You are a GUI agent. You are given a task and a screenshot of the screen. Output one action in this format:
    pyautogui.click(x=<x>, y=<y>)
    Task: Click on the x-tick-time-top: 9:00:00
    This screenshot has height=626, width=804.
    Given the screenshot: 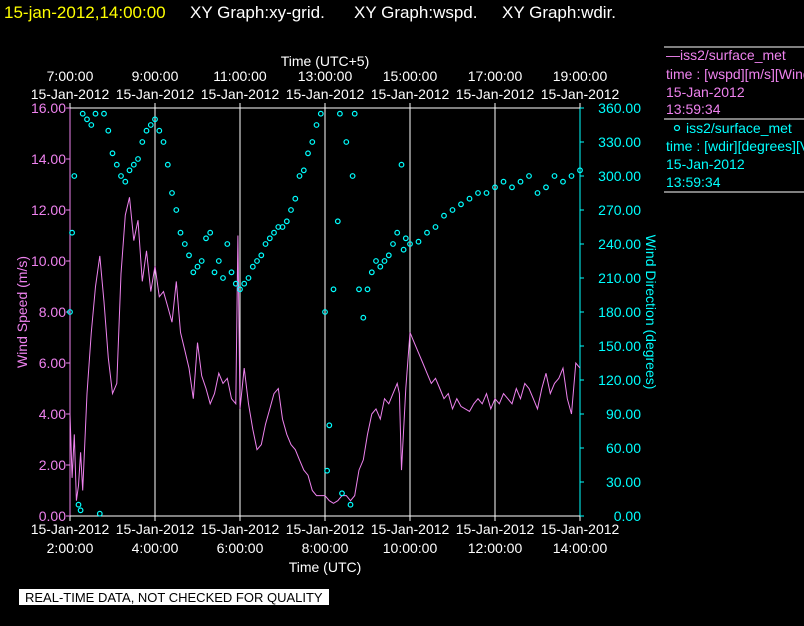 What is the action you would take?
    pyautogui.click(x=155, y=76)
    